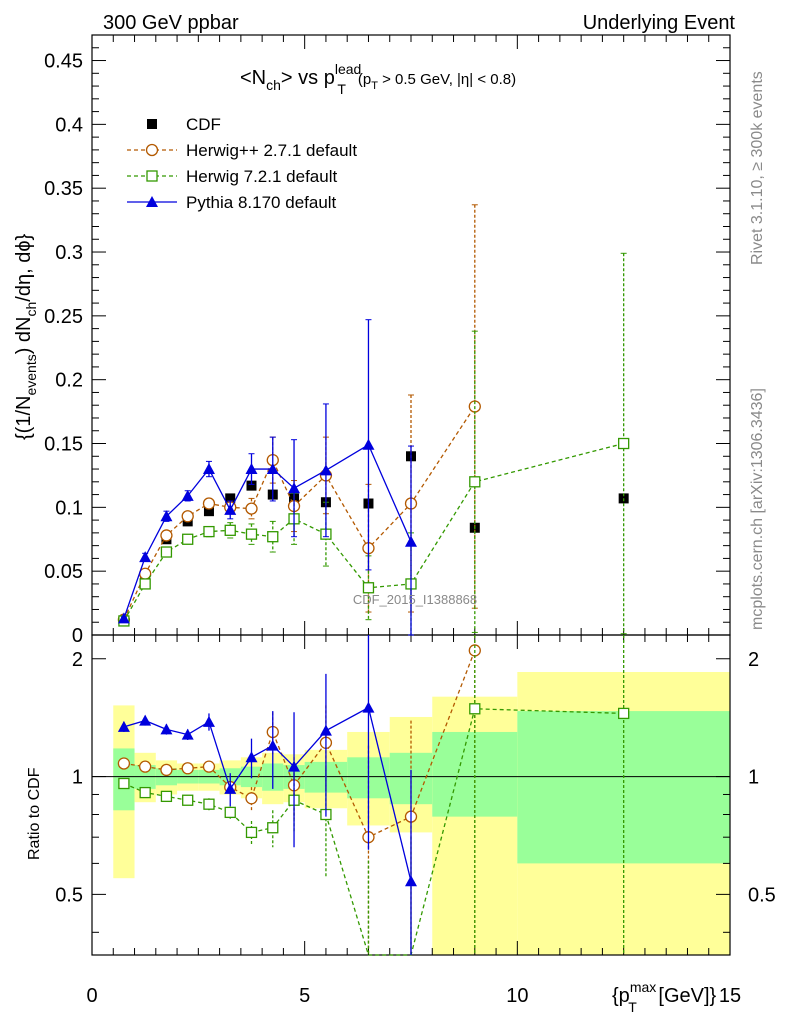 This screenshot has height=1024, width=786. I want to click on x-tick-label: 0, so click(91, 996).